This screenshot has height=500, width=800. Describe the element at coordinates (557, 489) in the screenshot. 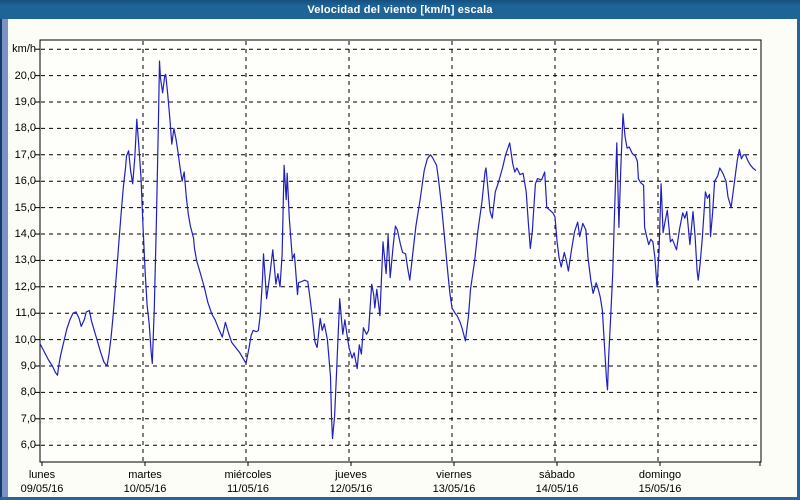

I see `day-date: 14/05/16` at that location.